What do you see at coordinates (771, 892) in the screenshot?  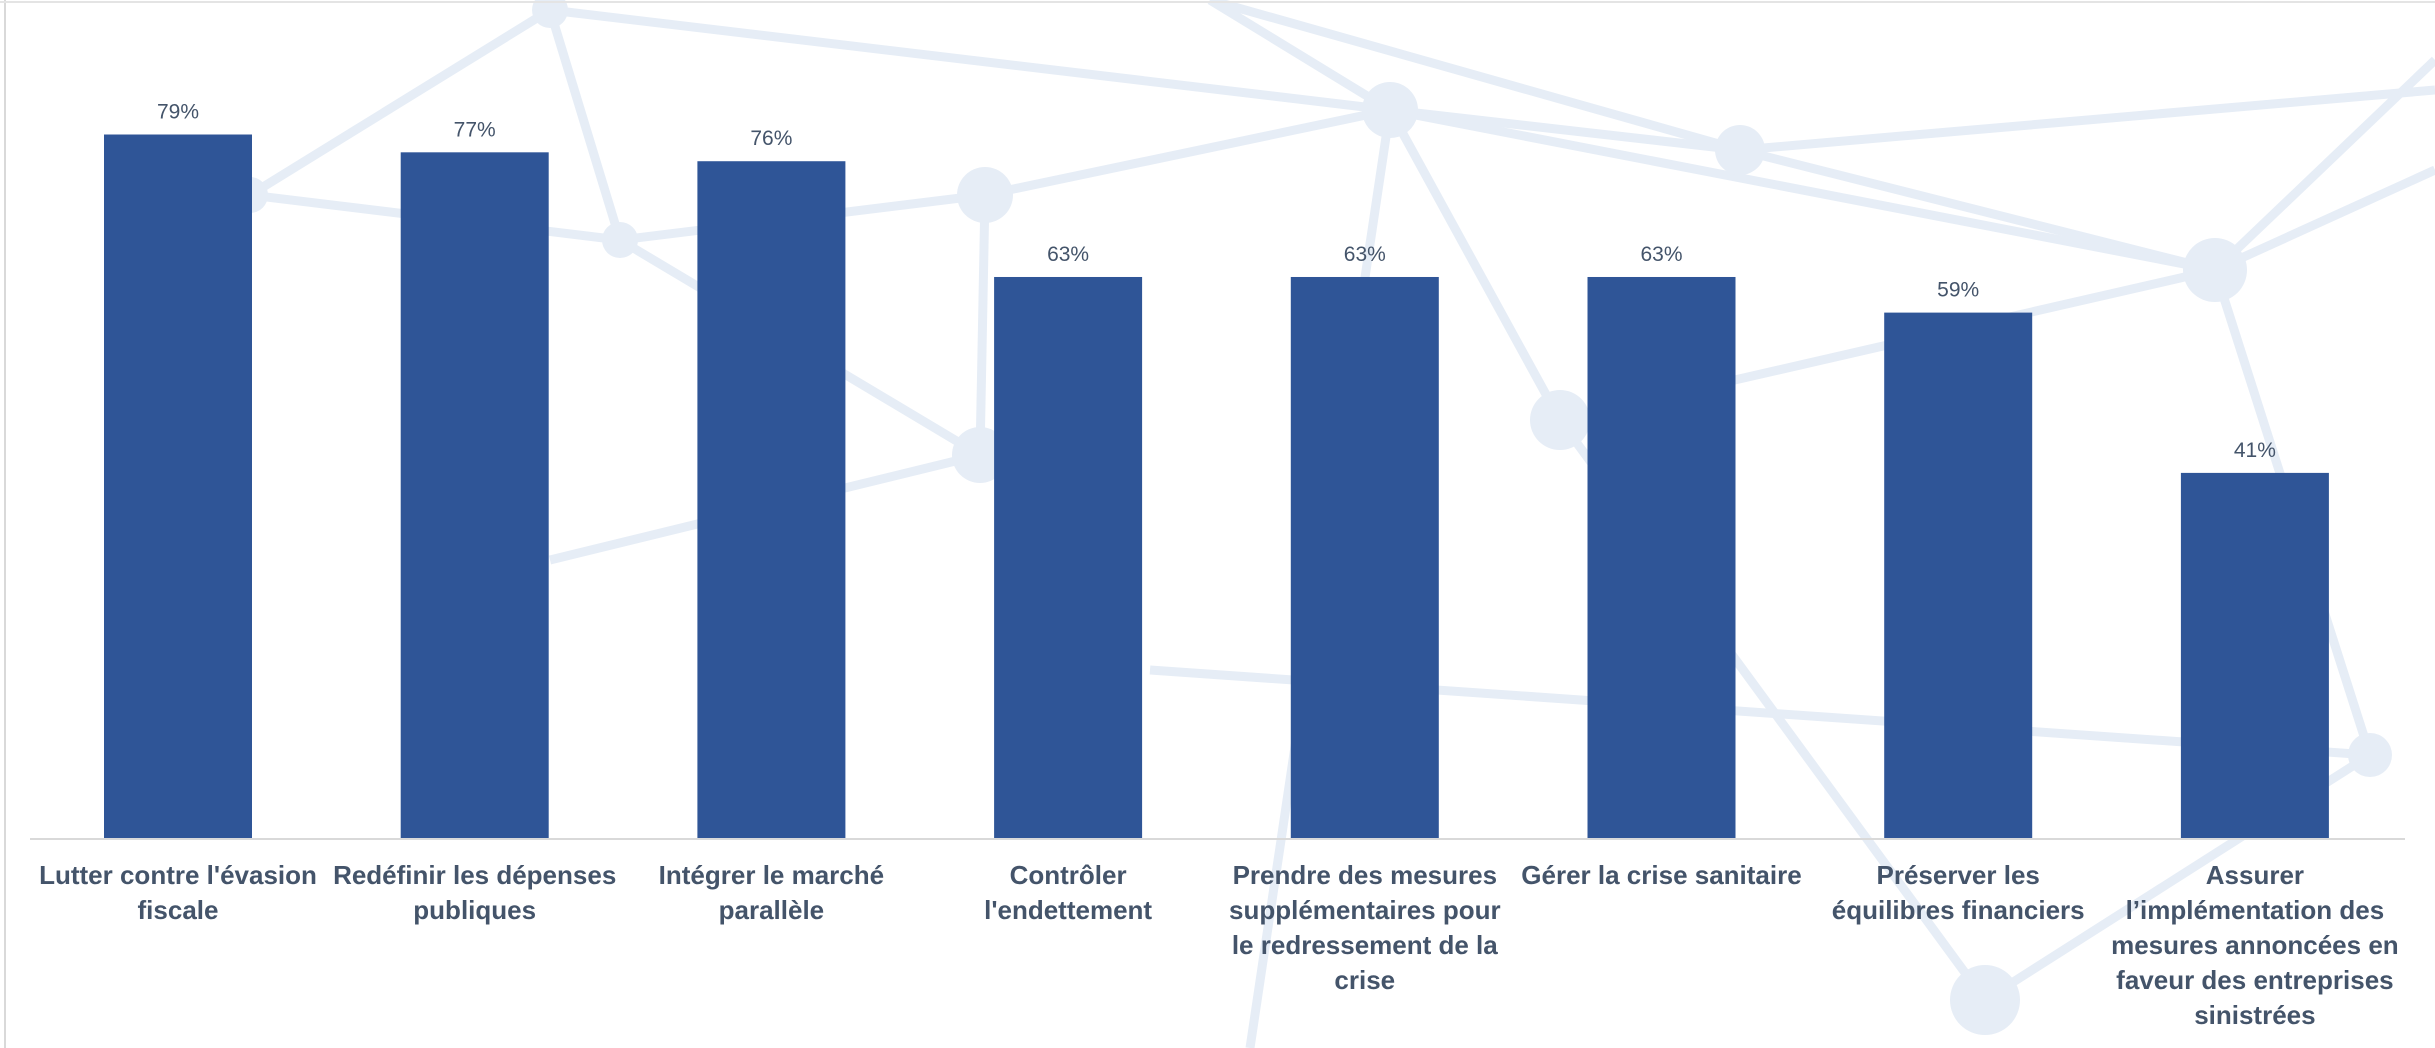 I see `x-tick-label: Intégrer le marché parallèle` at bounding box center [771, 892].